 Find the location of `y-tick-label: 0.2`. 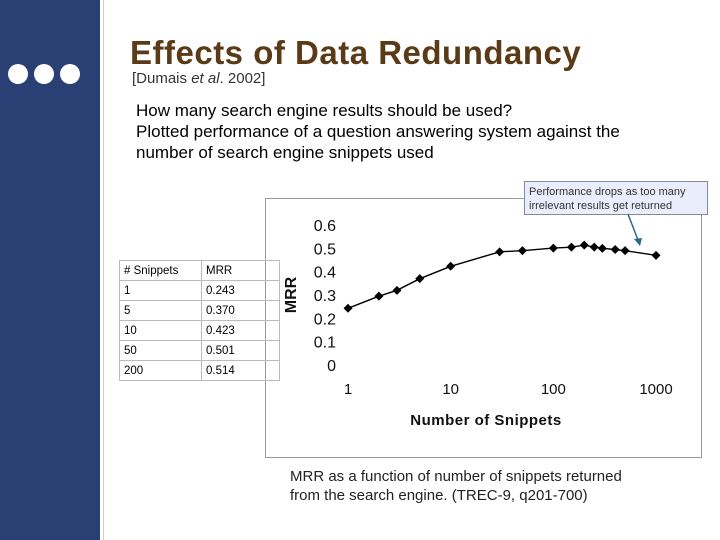

y-tick-label: 0.2 is located at coordinates (325, 319).